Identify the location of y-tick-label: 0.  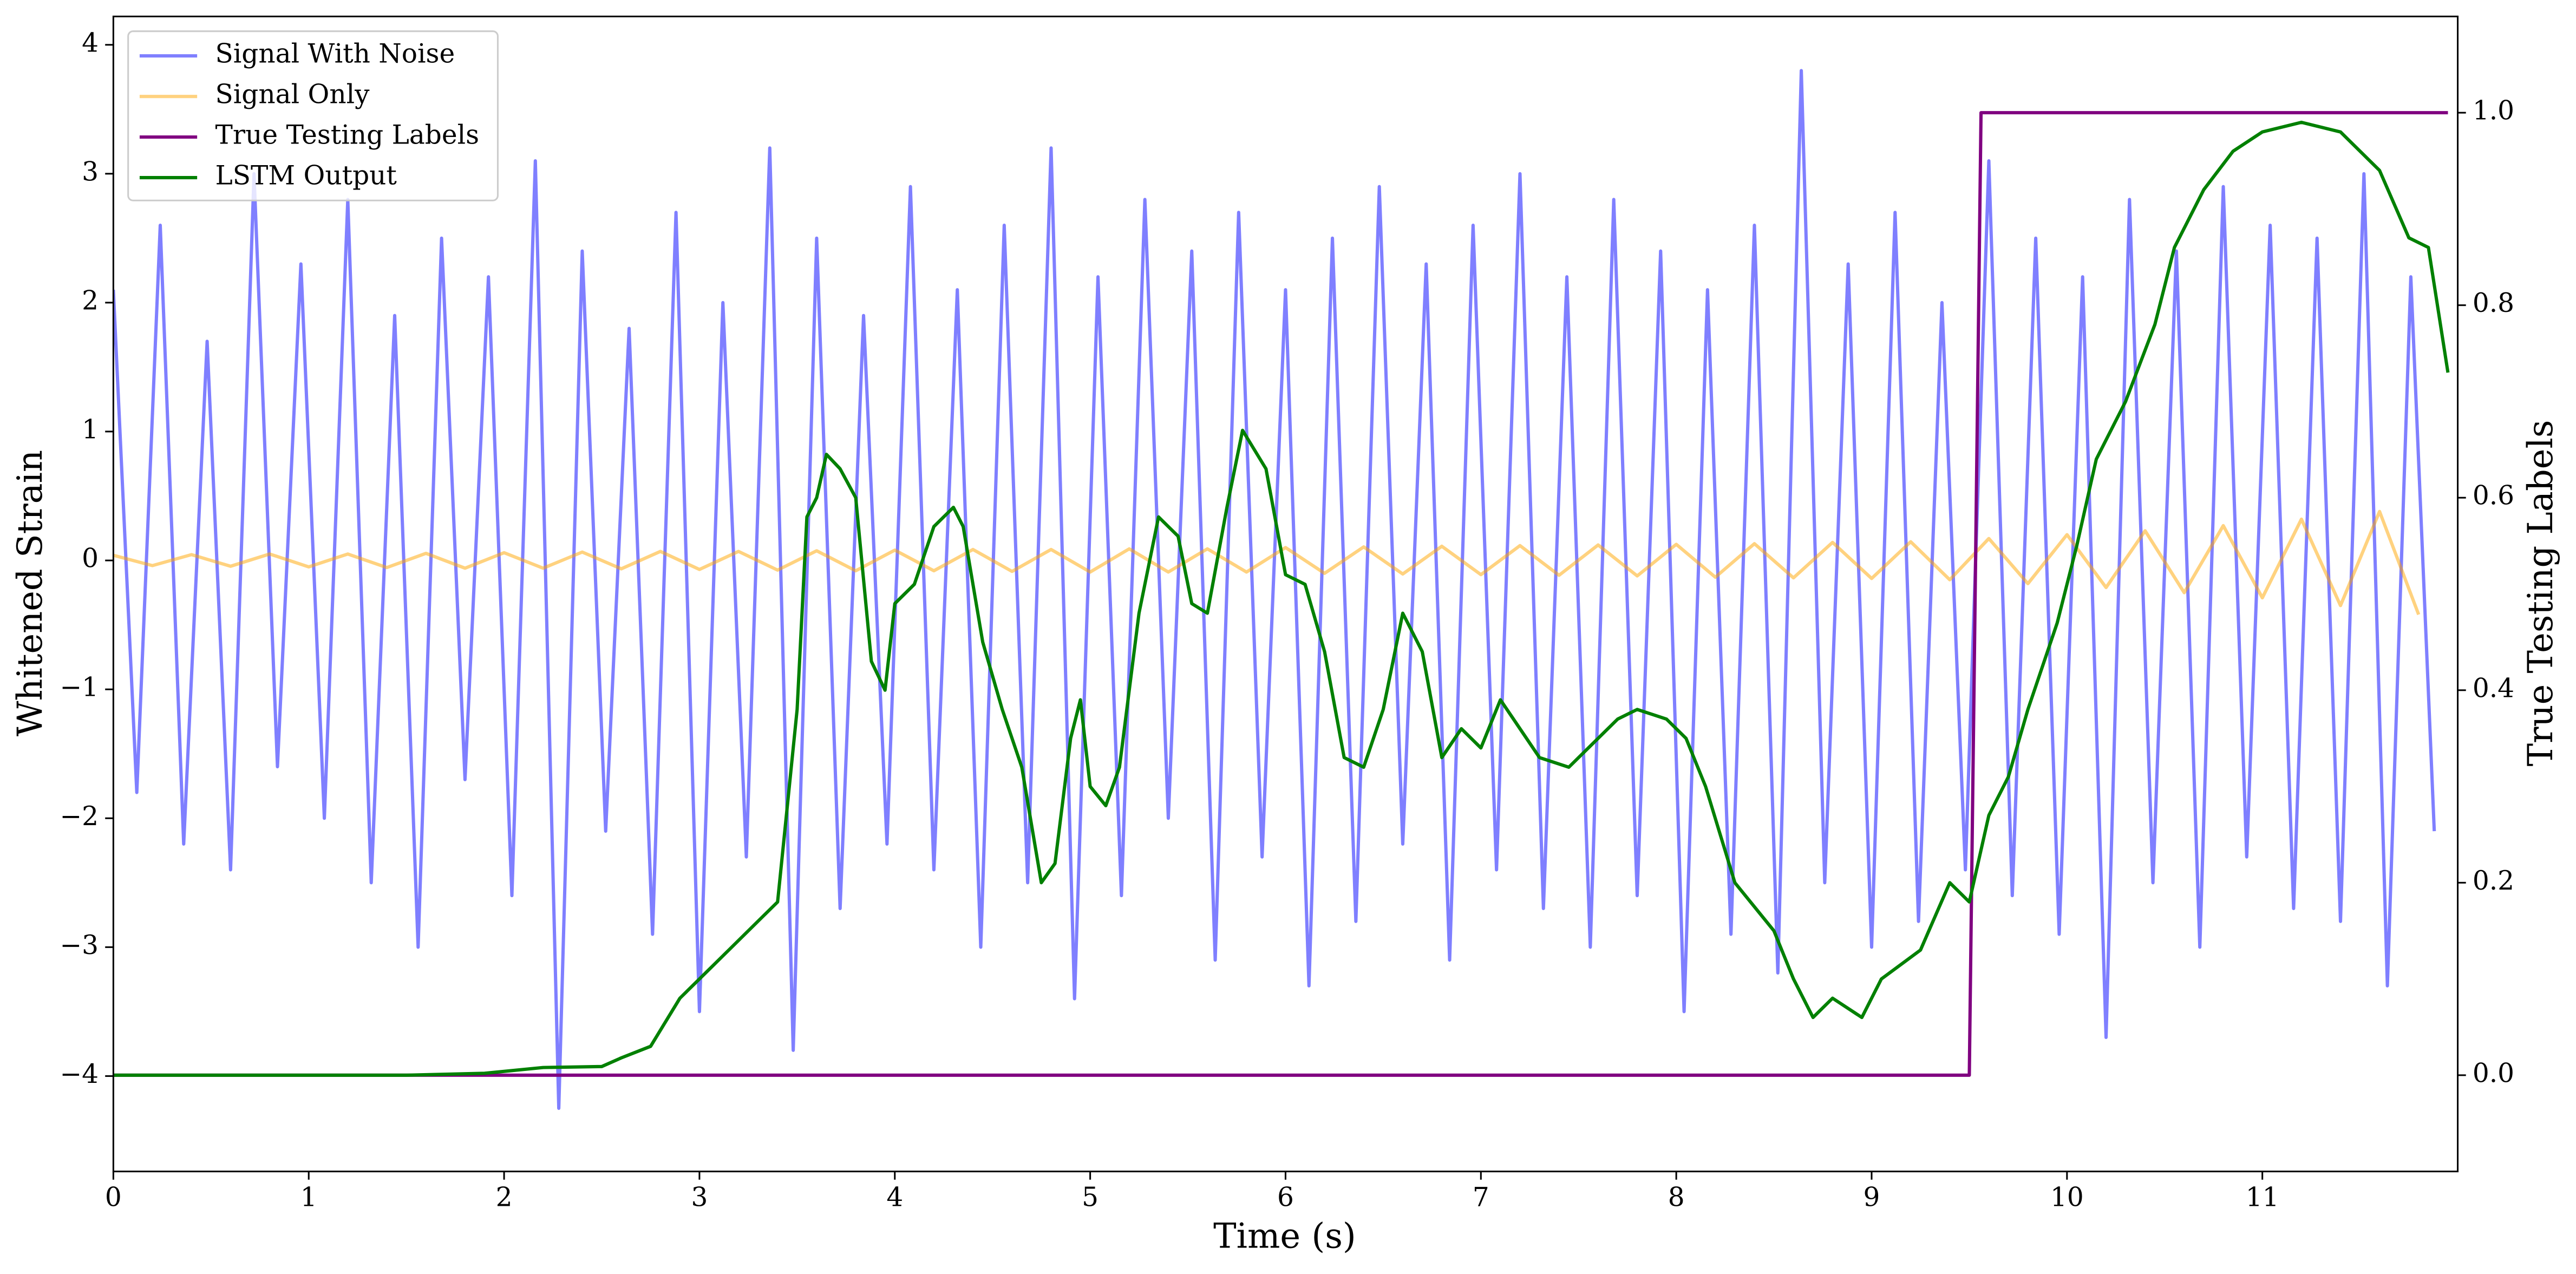
(90, 559).